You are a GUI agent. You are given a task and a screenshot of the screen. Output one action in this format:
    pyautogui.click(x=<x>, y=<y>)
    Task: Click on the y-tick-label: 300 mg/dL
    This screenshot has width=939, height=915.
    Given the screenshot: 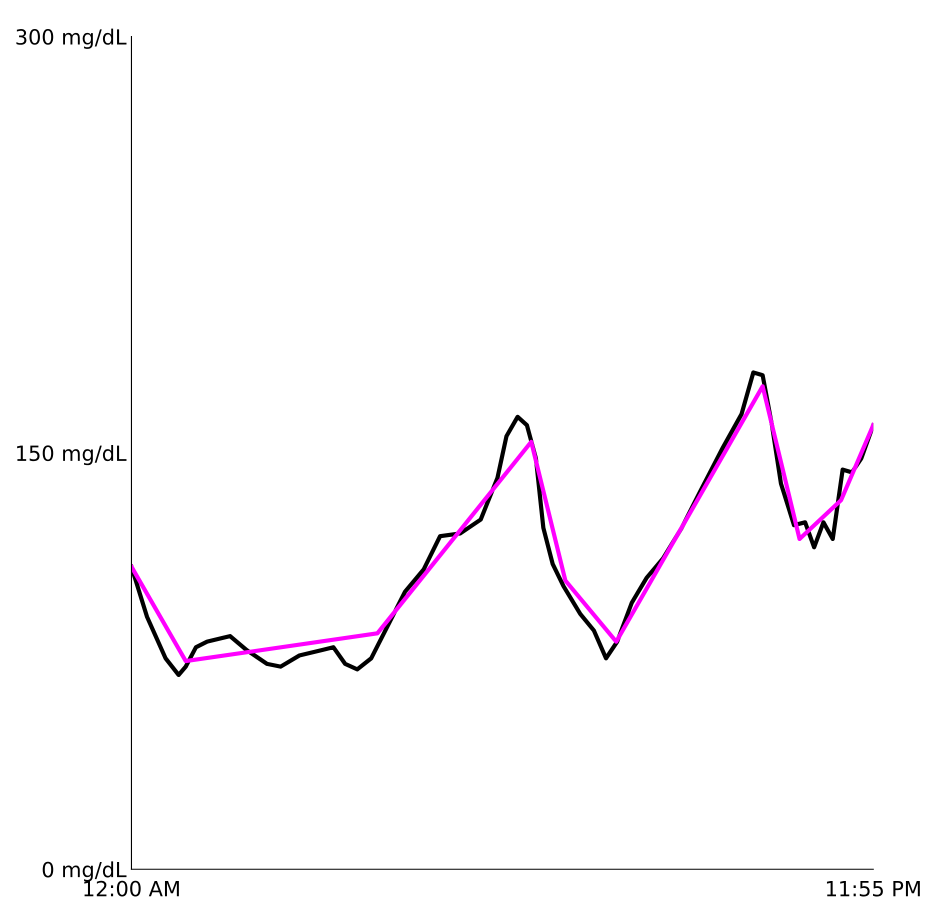 What is the action you would take?
    pyautogui.click(x=71, y=38)
    